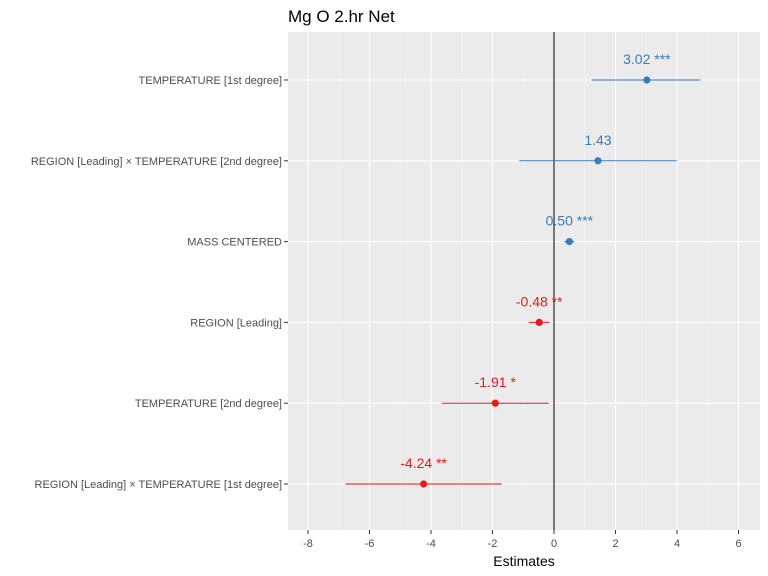 This screenshot has width=768, height=576. What do you see at coordinates (493, 544) in the screenshot?
I see `x-tick-label: -2` at bounding box center [493, 544].